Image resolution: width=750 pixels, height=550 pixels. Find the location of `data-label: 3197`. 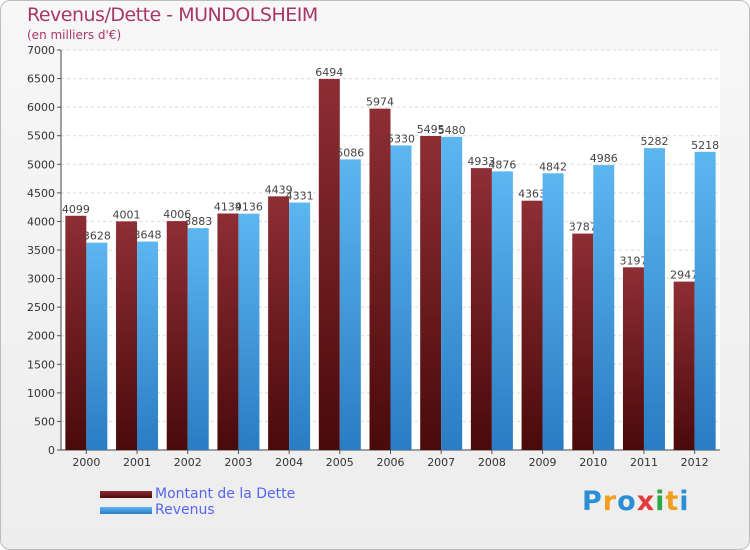

data-label: 3197 is located at coordinates (633, 260).